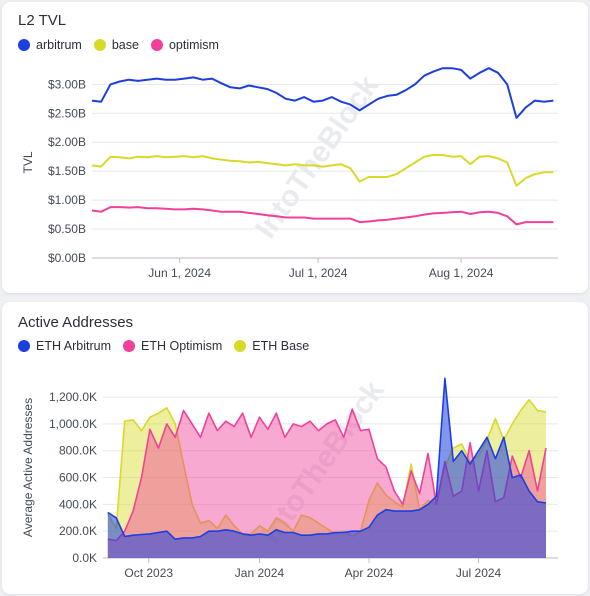 Image resolution: width=590 pixels, height=596 pixels. Describe the element at coordinates (99, 45) in the screenshot. I see `legend-swatch-base` at that location.